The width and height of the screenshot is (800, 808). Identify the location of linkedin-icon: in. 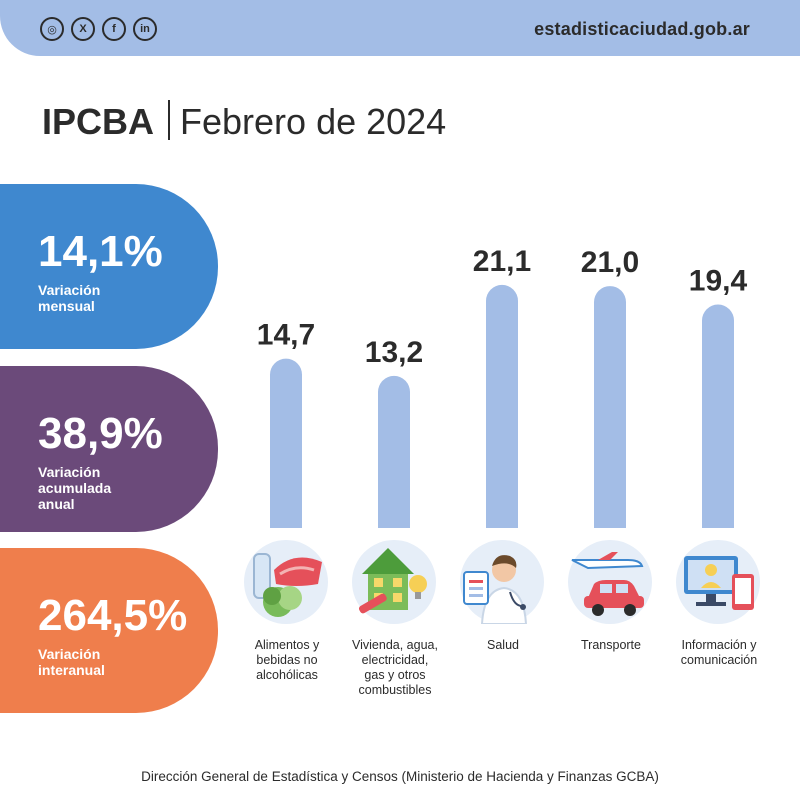
(145, 29).